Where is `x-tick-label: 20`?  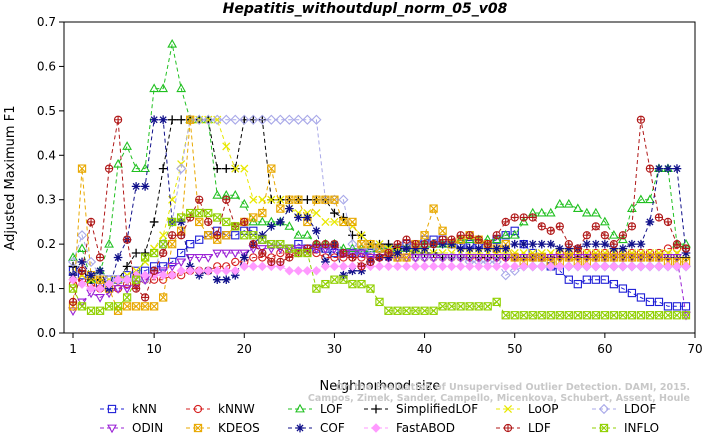 x-tick-label: 20 is located at coordinates (244, 349).